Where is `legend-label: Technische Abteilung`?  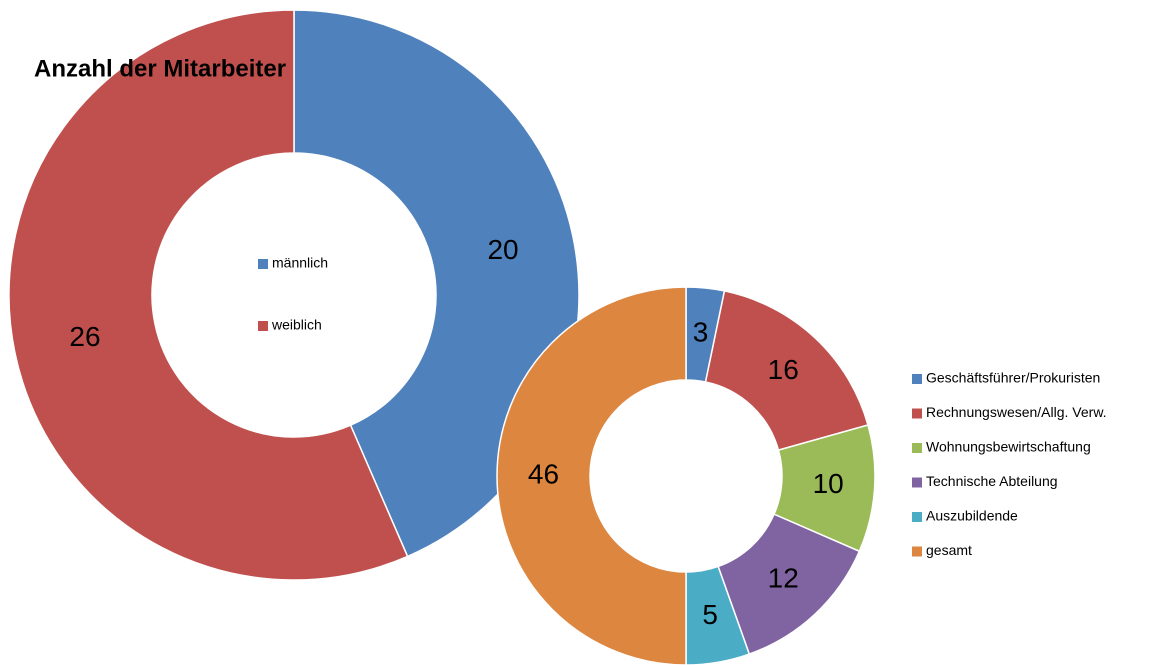
legend-label: Technische Abteilung is located at coordinates (992, 481).